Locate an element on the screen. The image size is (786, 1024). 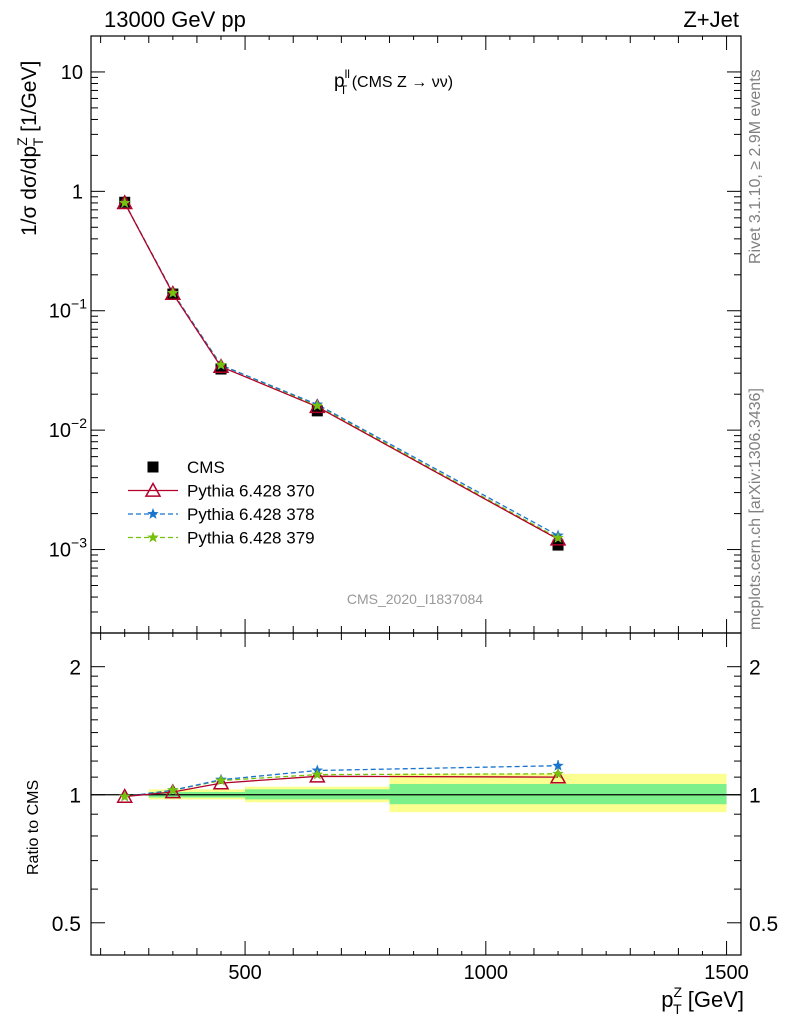
mcplots-label: mcplots.cern.ch [arXiv:1306.3436] is located at coordinates (755, 509).